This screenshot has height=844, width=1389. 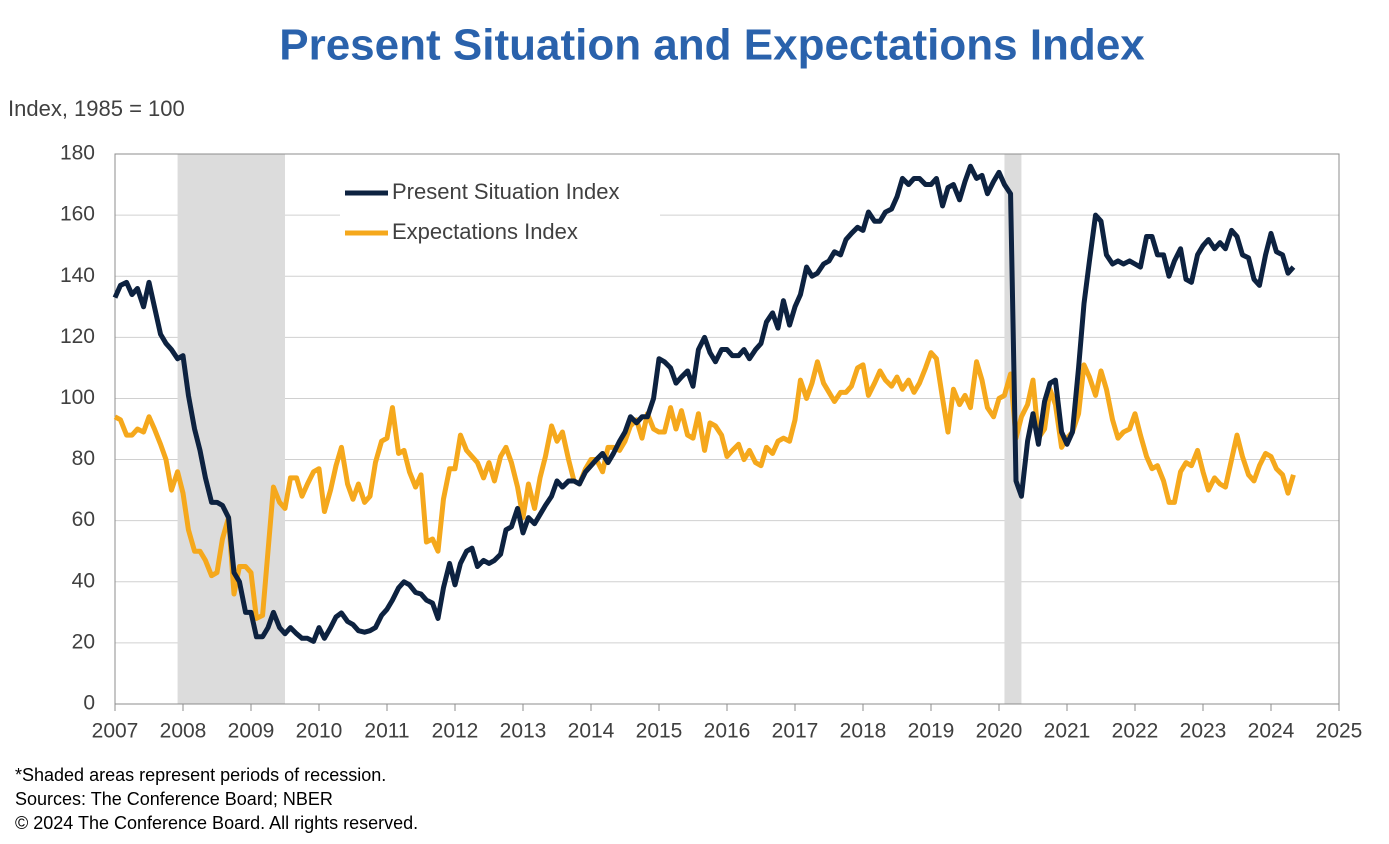 I want to click on y-tick-label: 40, so click(x=83, y=580).